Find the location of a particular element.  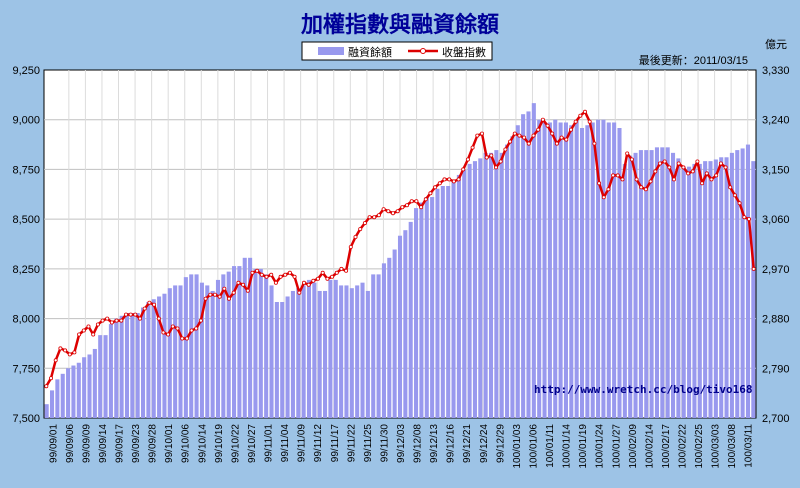

left-axis-ticks: 9,250 9,000 8,750 8,500 8,250 8,000 7,750 7,500 is located at coordinates (26, 245).